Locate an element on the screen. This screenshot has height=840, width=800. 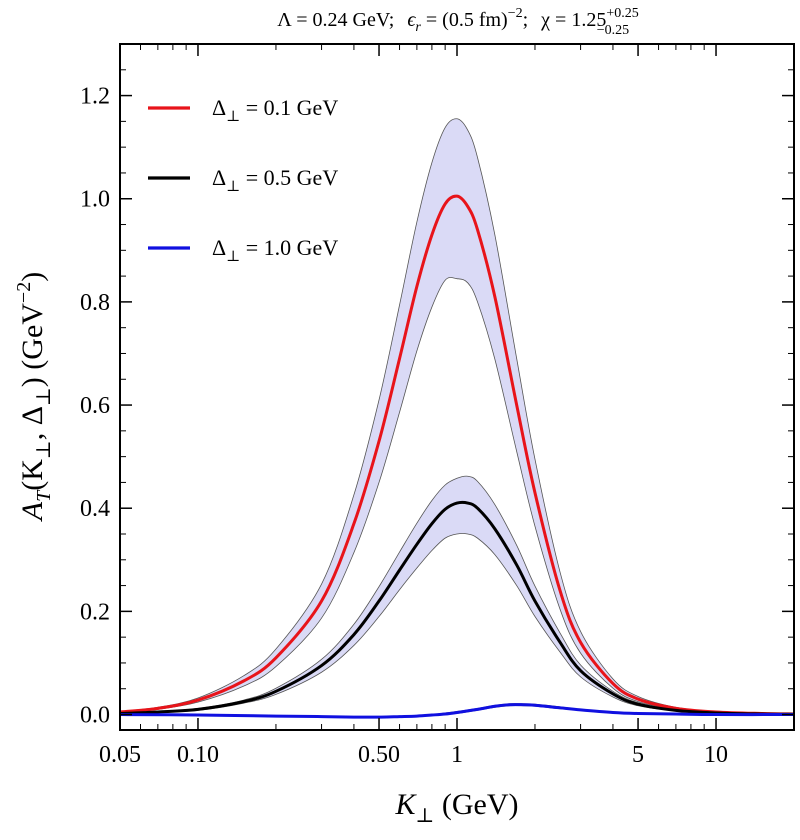
y-tick-label: 0.0 is located at coordinates (95, 716).